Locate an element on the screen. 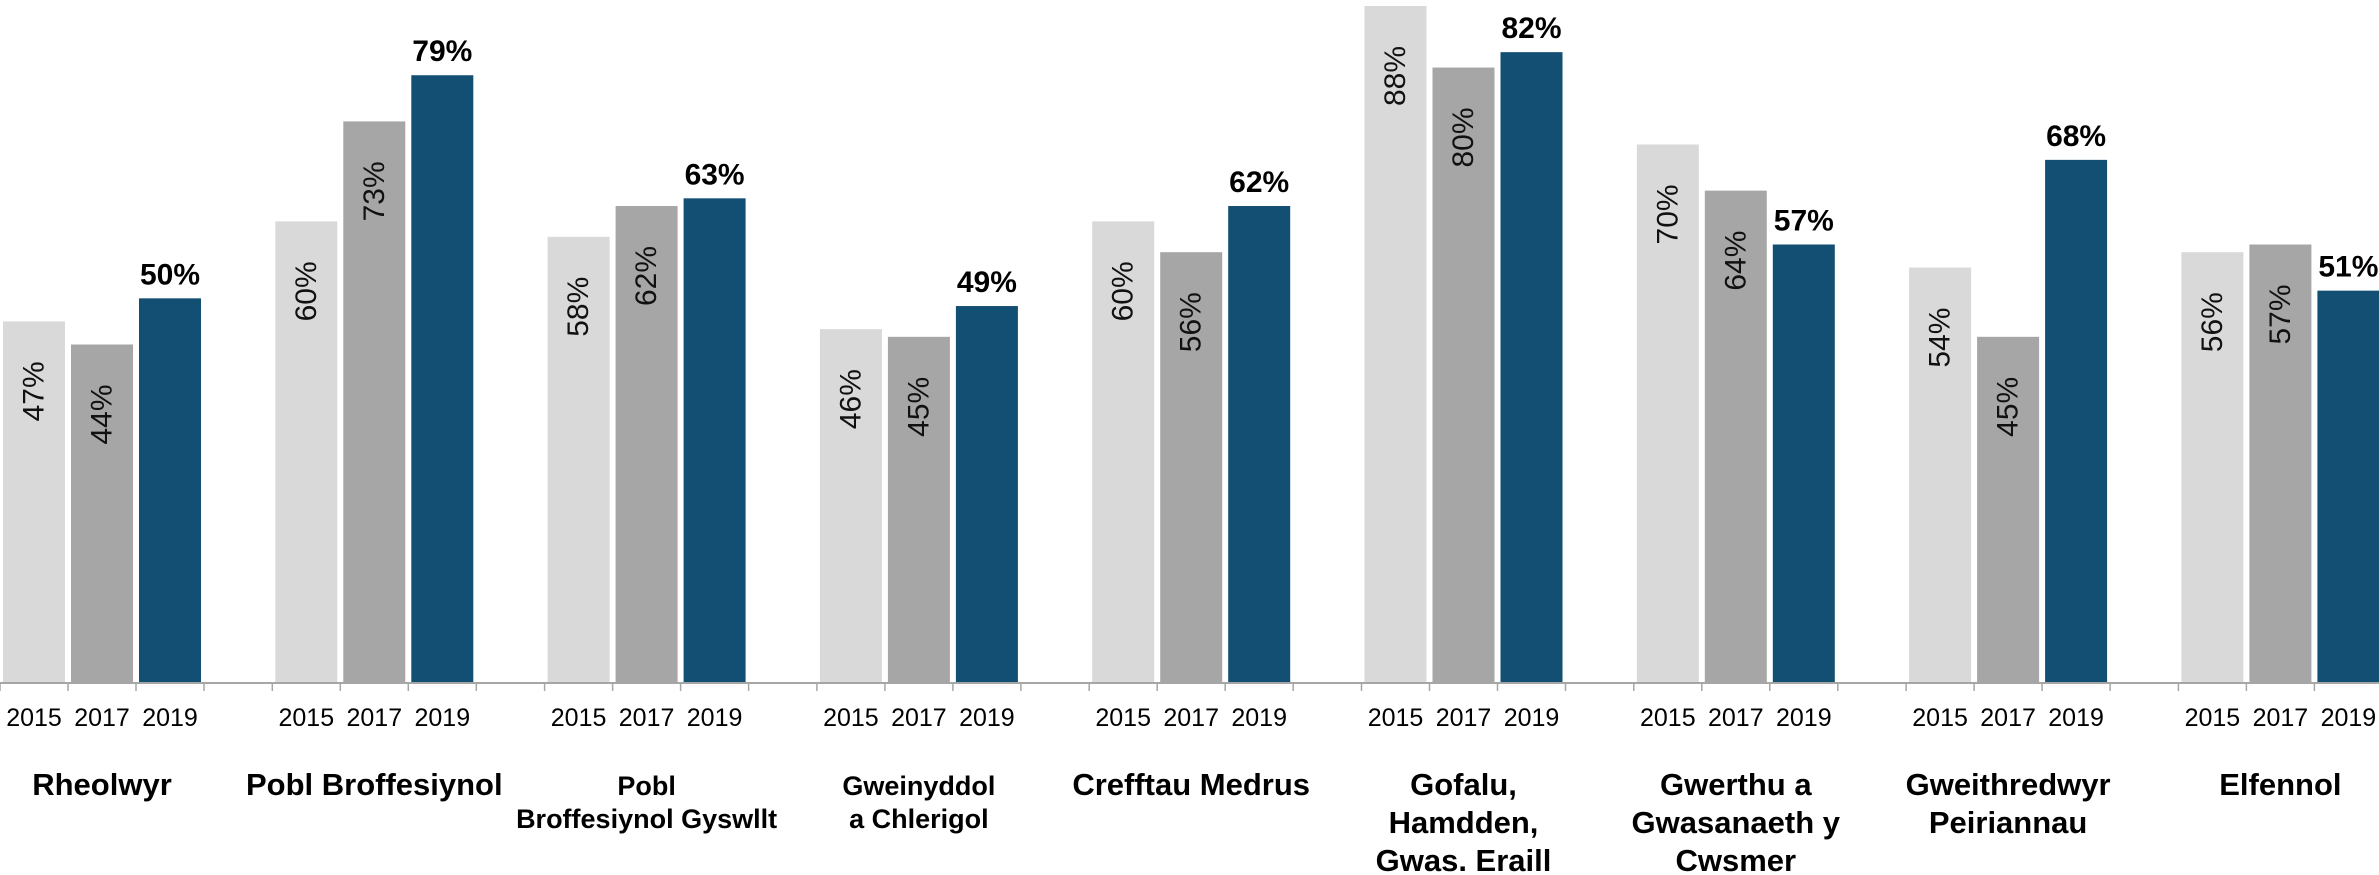 The width and height of the screenshot is (2379, 875). year-tick-2017-group-2: 2017 is located at coordinates (374, 718).